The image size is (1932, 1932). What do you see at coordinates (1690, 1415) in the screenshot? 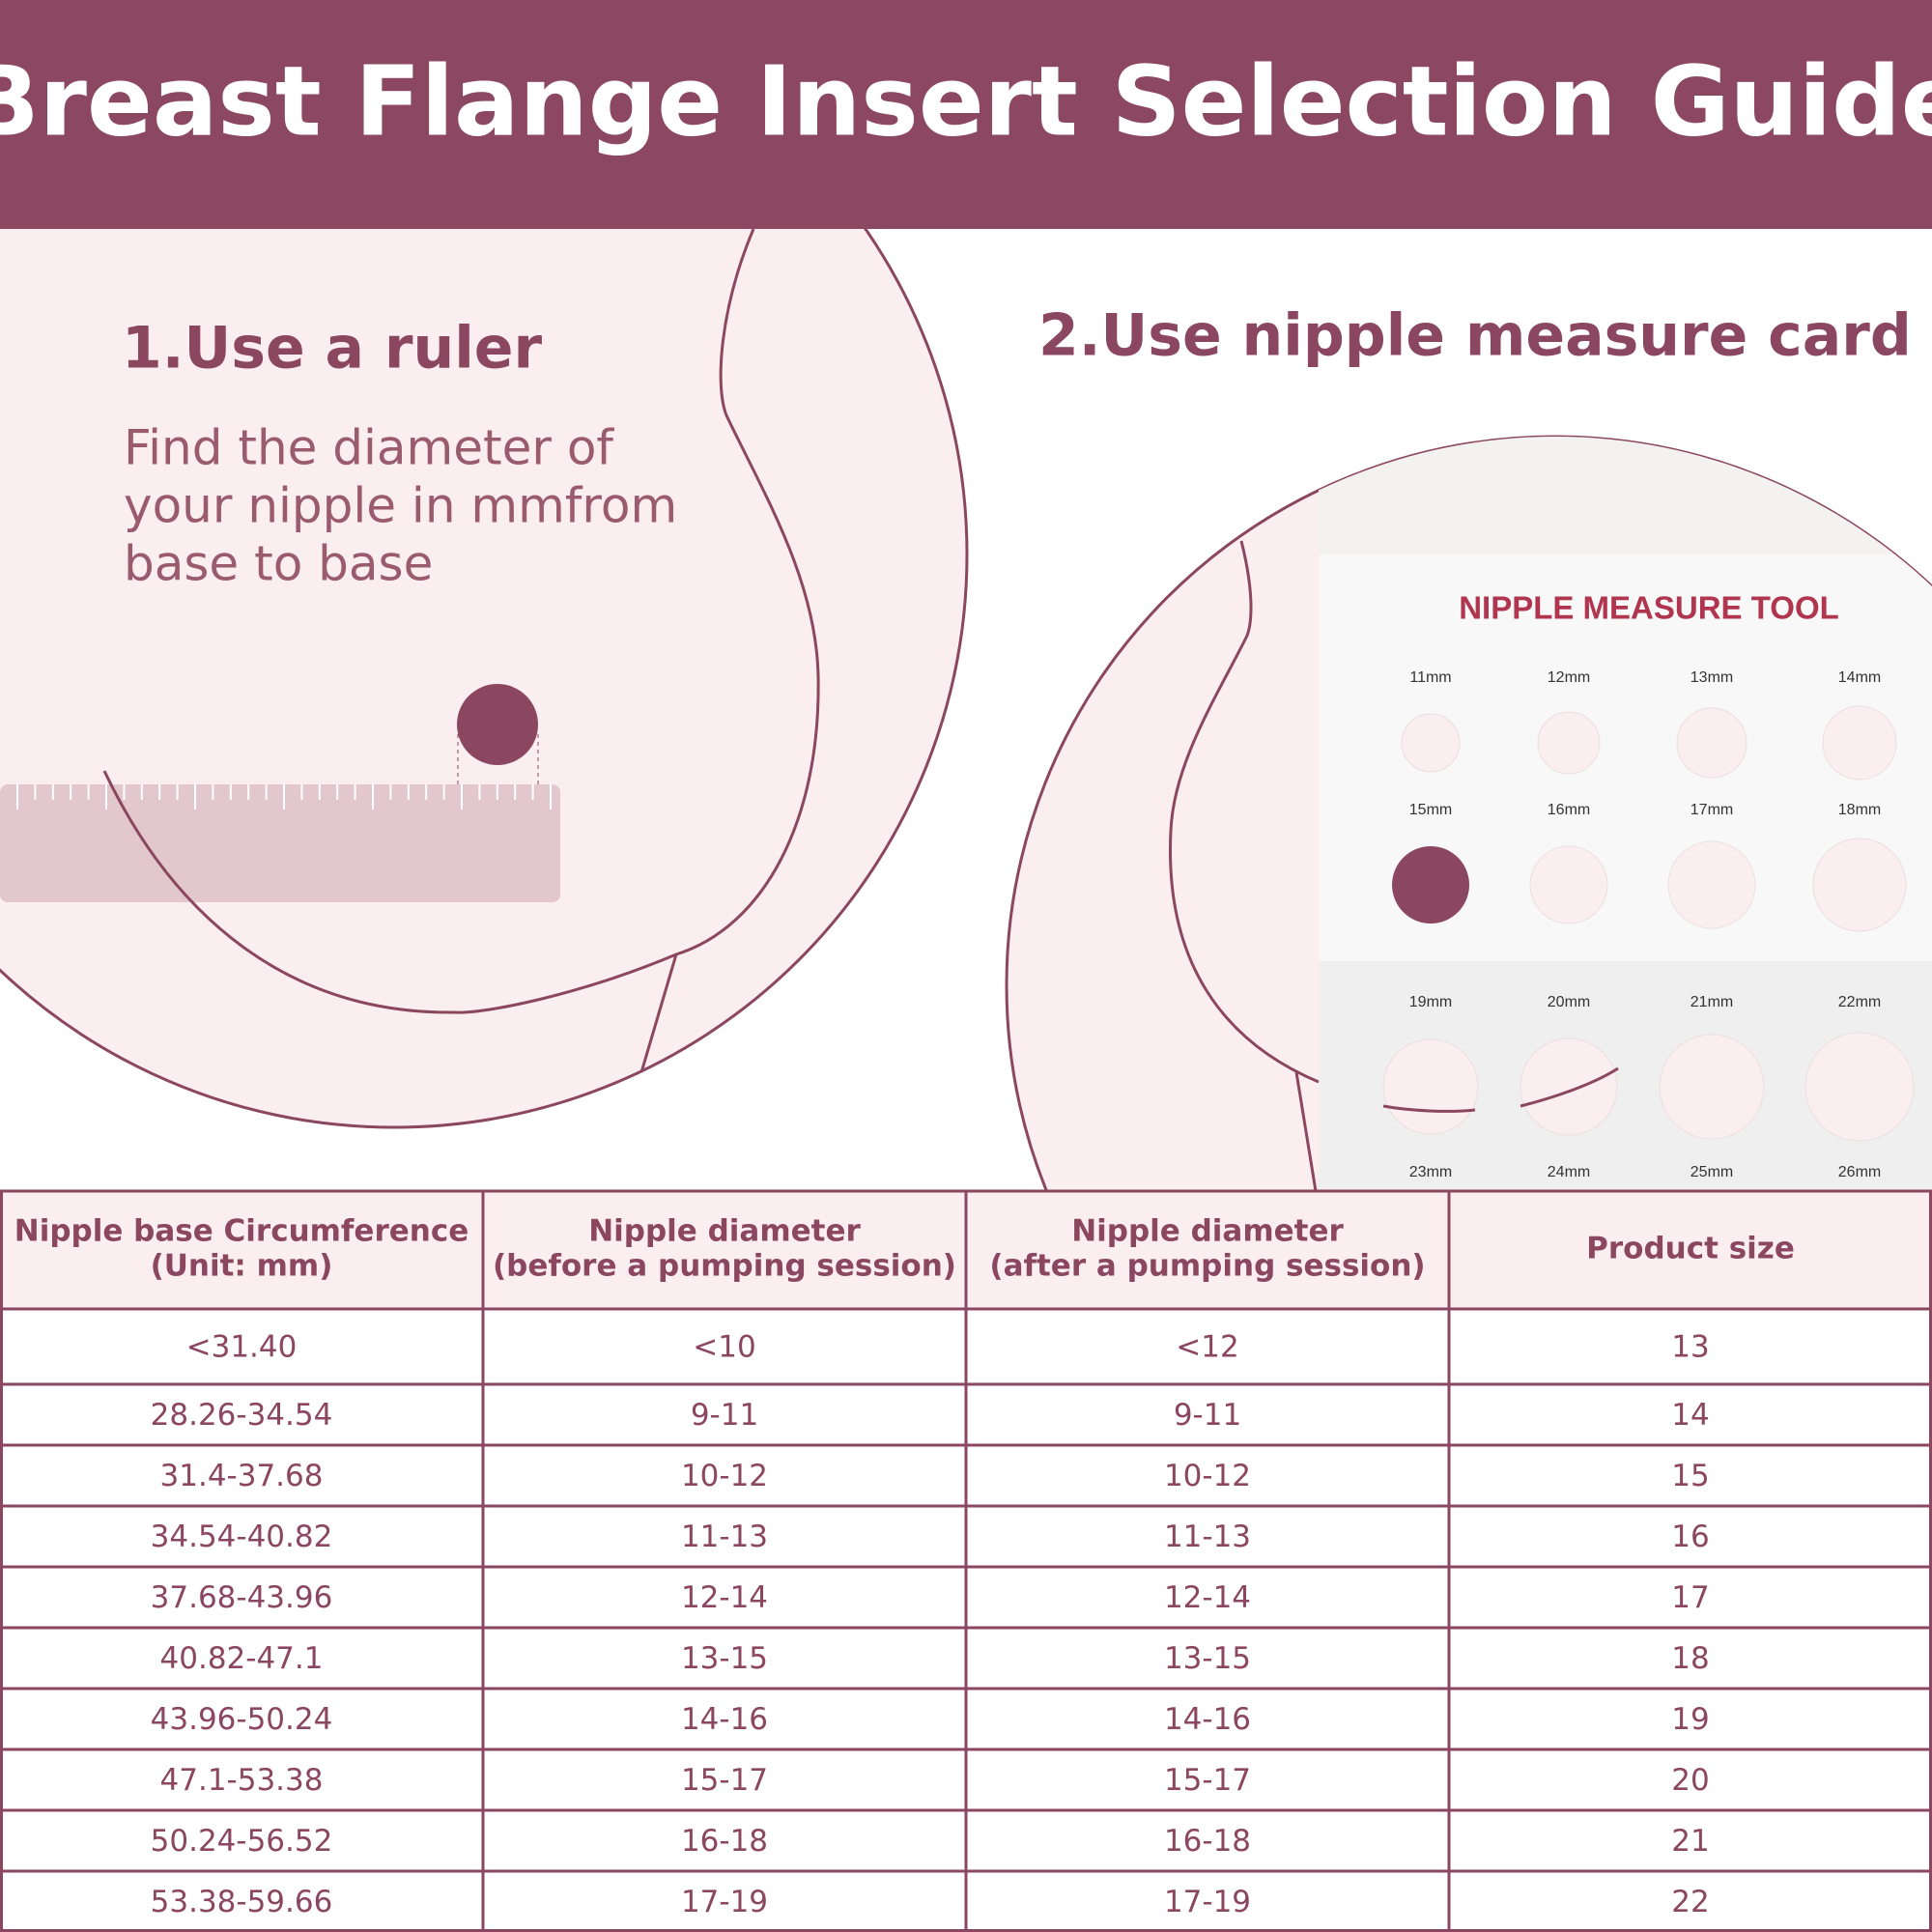
I see `cell: 14` at bounding box center [1690, 1415].